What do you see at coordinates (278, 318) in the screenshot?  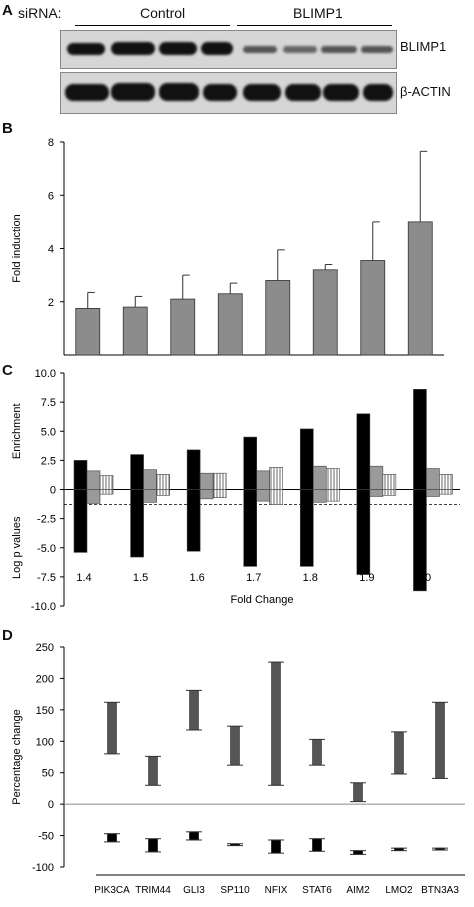 I see `bar-NFIX` at bounding box center [278, 318].